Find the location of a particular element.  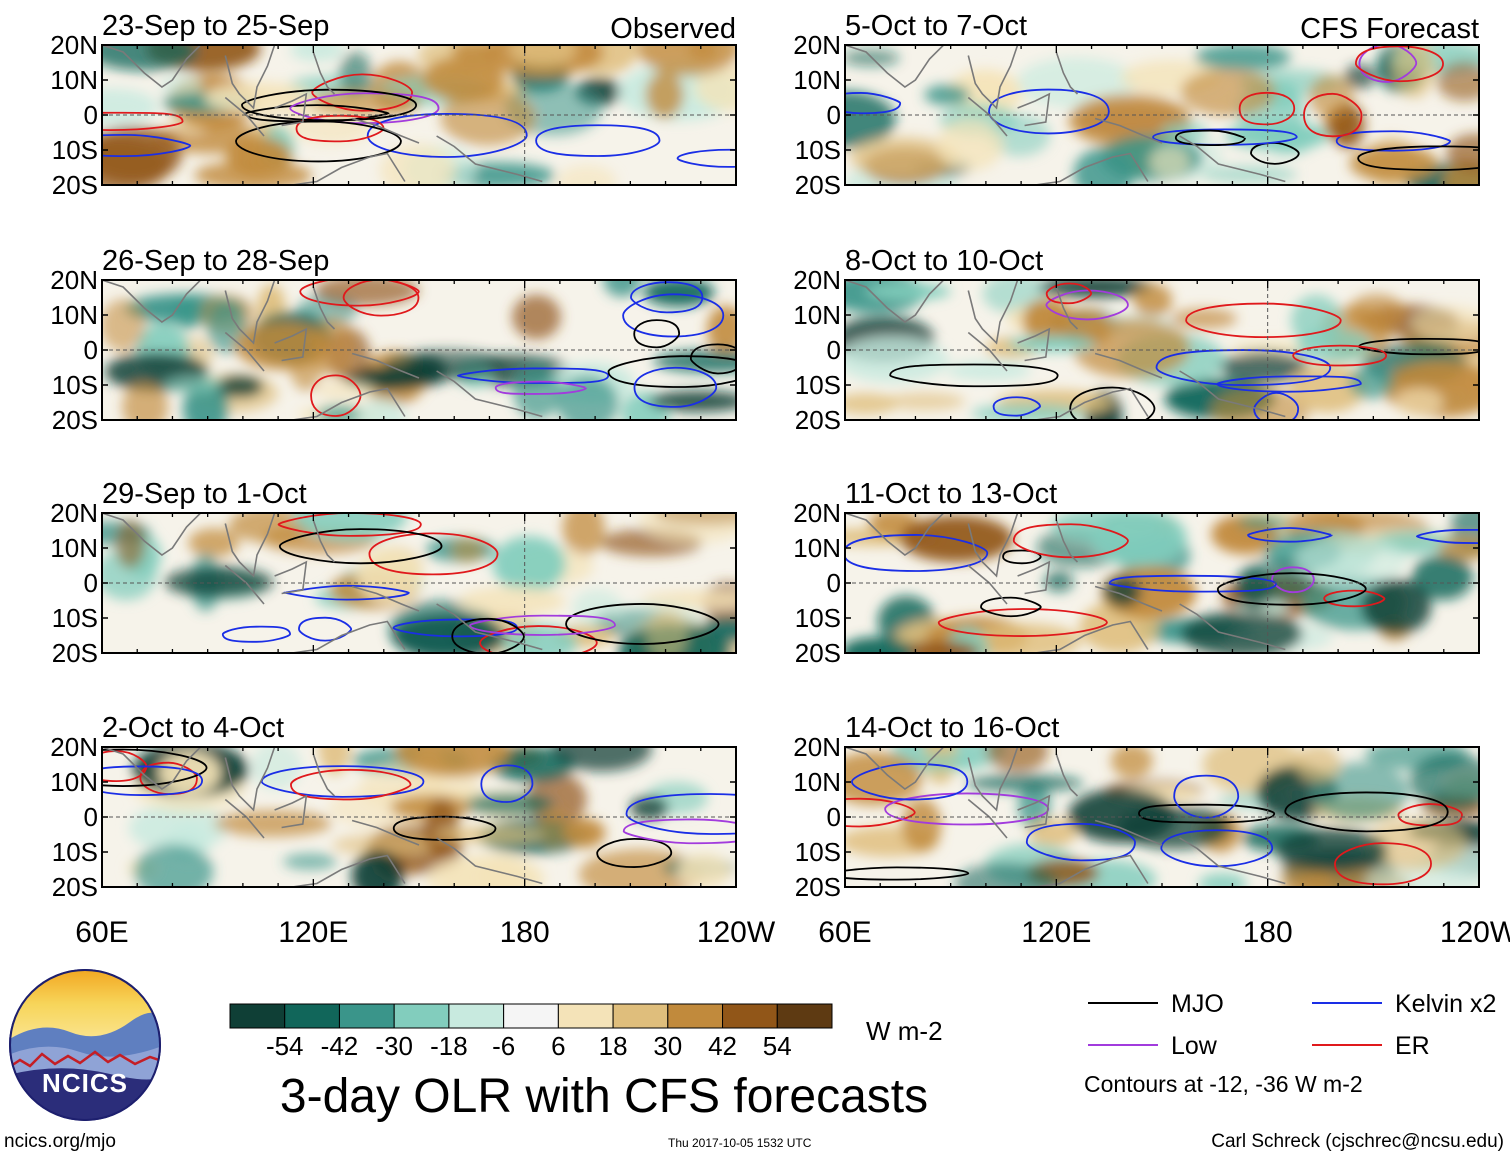

legend-item-kelvin-x2: Kelvin x2 is located at coordinates (1404, 1004).